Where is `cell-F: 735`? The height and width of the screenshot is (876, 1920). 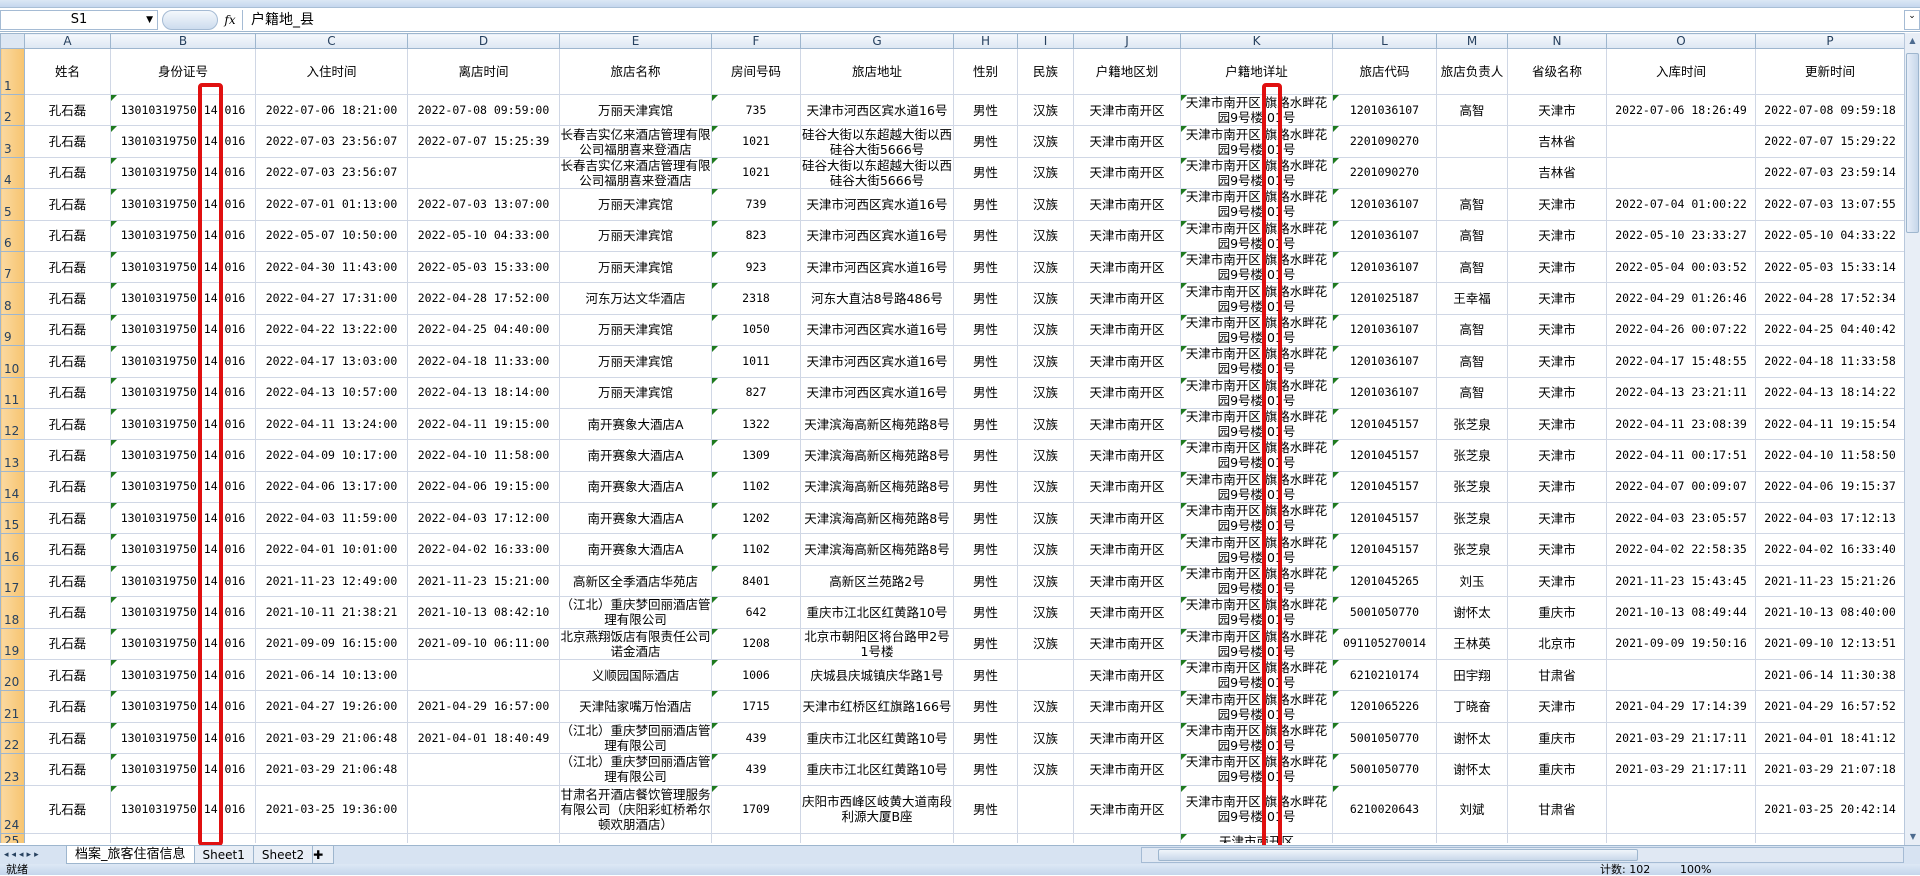
cell-F: 735 is located at coordinates (756, 110).